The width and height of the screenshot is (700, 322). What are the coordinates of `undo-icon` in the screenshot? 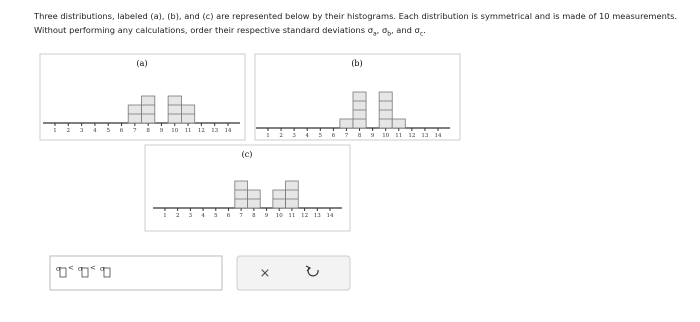 It's located at (308, 268).